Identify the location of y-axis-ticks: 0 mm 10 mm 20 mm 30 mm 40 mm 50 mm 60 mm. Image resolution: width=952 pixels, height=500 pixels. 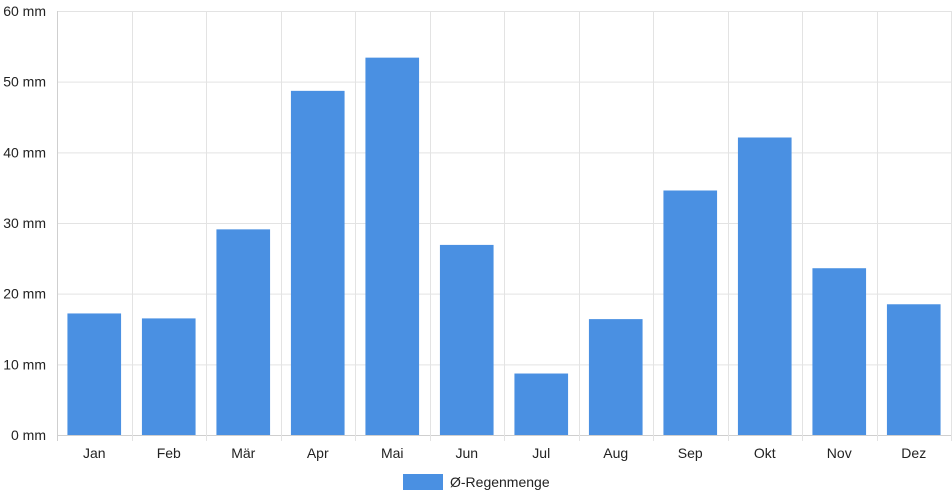
(24, 223).